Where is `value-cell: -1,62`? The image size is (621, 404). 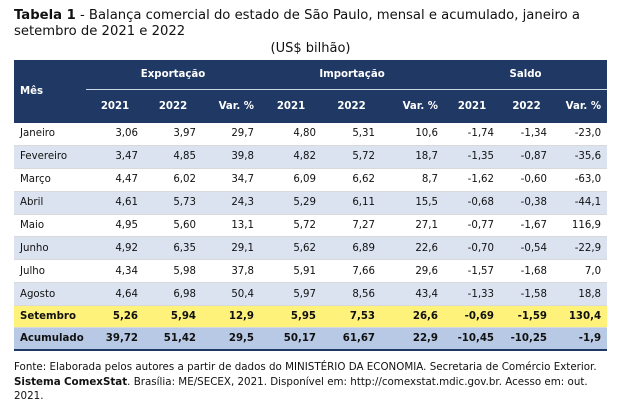
value-cell: -1,62 is located at coordinates (472, 180).